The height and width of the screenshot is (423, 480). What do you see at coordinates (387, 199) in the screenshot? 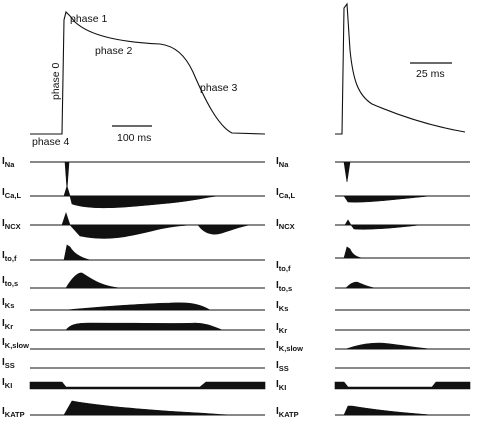
I see `right-ical-trace` at bounding box center [387, 199].